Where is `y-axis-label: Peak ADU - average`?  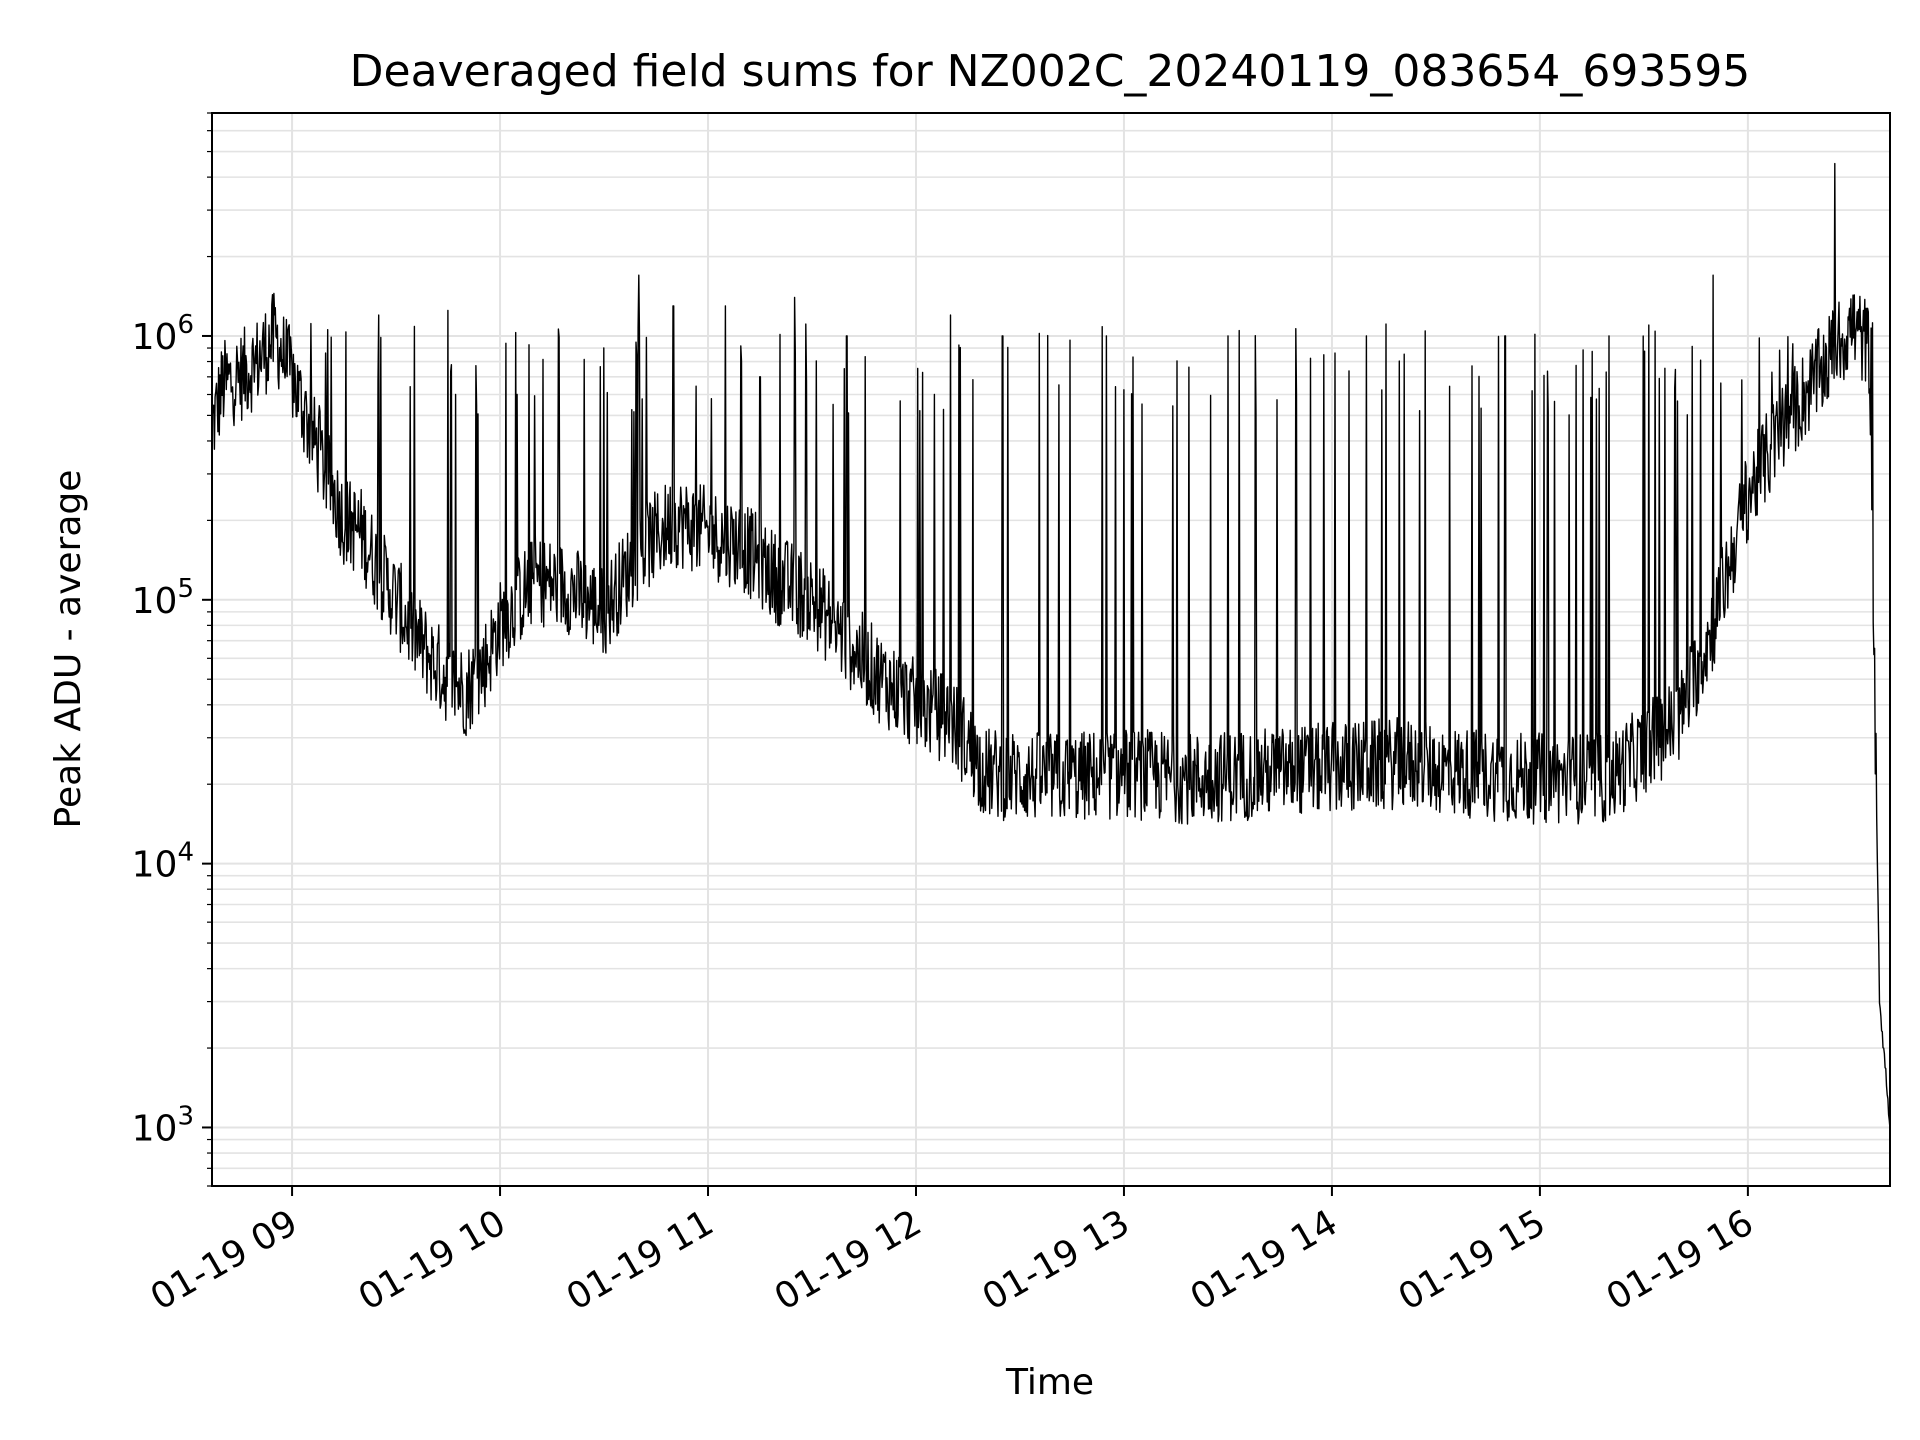
y-axis-label: Peak ADU - average is located at coordinates (68, 649).